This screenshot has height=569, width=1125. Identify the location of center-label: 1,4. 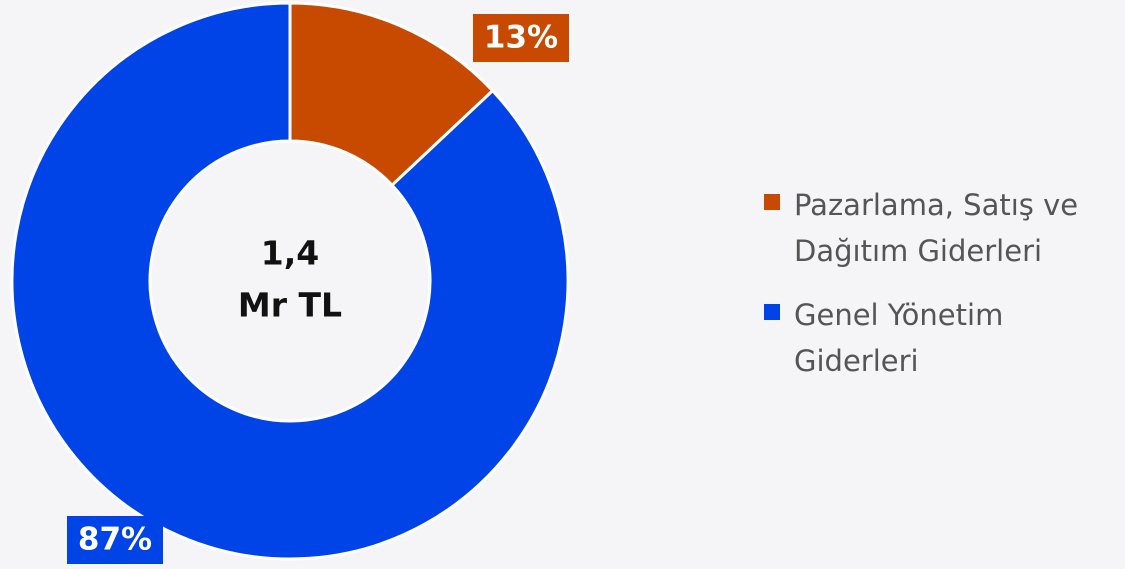
(290, 253).